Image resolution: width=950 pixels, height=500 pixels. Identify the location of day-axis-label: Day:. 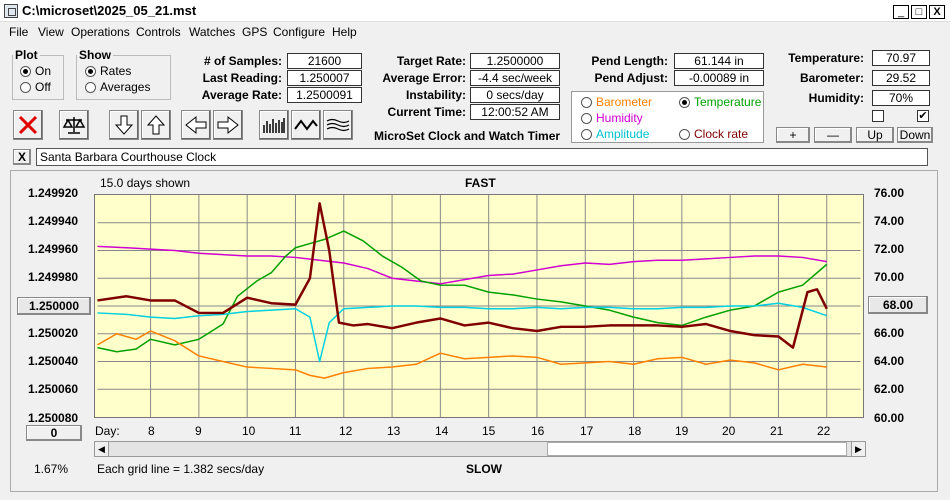
(107, 431).